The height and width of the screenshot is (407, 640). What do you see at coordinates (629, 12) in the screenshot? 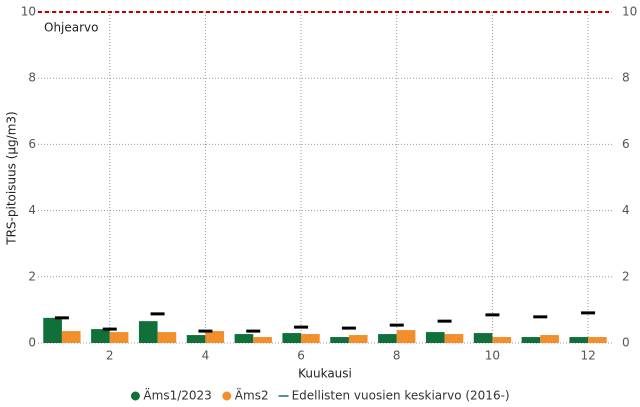
I see `y2-tick-label: 10` at bounding box center [629, 12].